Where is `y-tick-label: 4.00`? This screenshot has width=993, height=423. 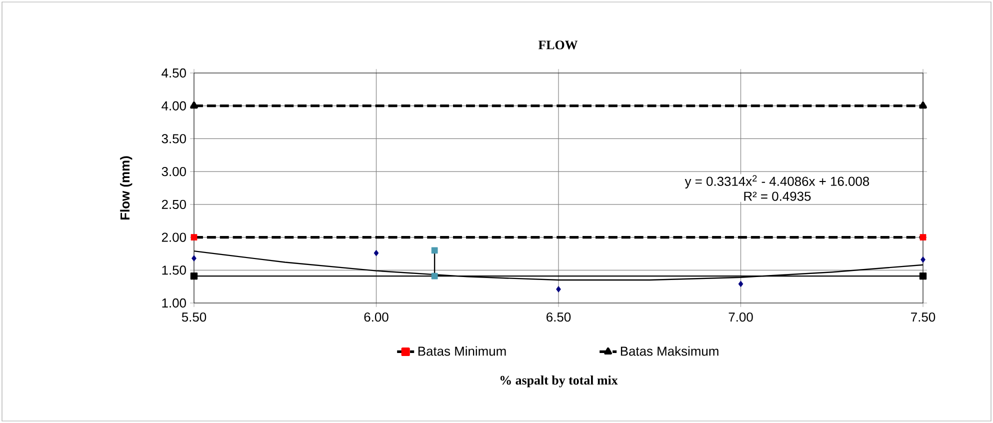
y-tick-label: 4.00 is located at coordinates (174, 105).